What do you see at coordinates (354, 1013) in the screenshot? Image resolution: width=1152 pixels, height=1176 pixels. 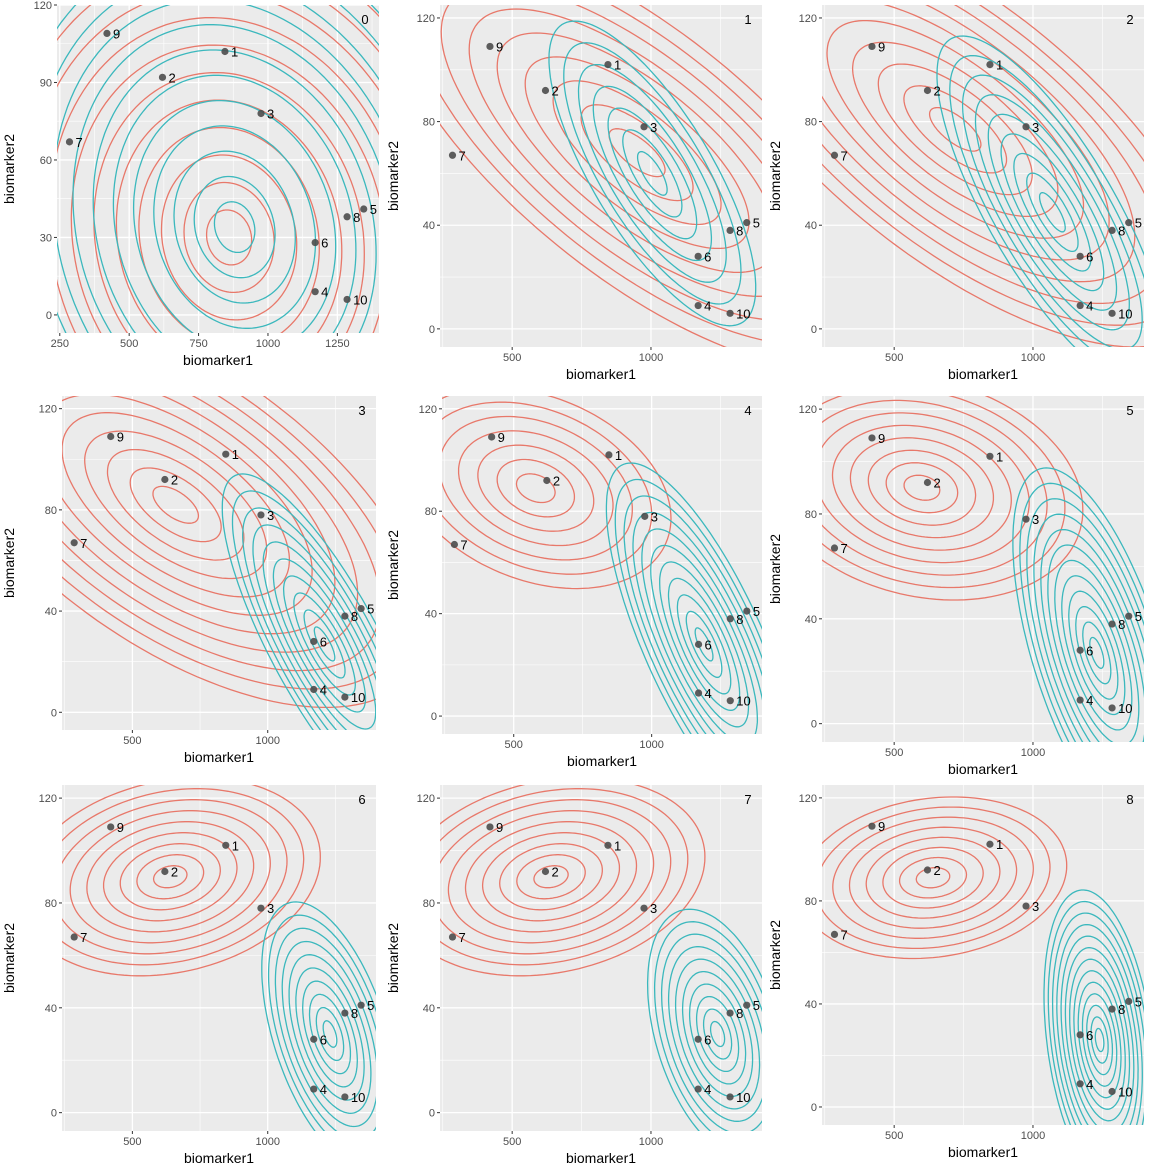 I see `point-label: 8` at bounding box center [354, 1013].